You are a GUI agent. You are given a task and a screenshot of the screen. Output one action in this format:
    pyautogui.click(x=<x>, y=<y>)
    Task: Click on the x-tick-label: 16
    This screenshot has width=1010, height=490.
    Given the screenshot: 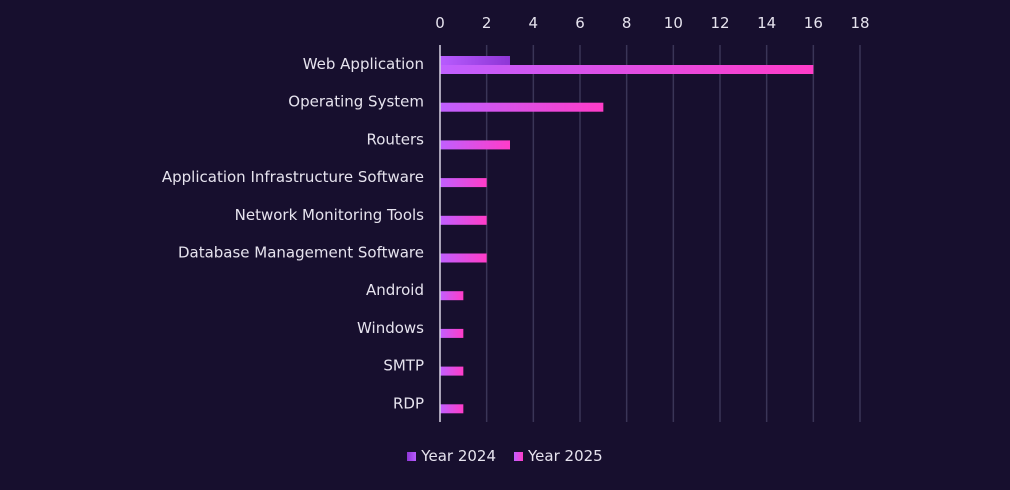 What is the action you would take?
    pyautogui.click(x=813, y=23)
    